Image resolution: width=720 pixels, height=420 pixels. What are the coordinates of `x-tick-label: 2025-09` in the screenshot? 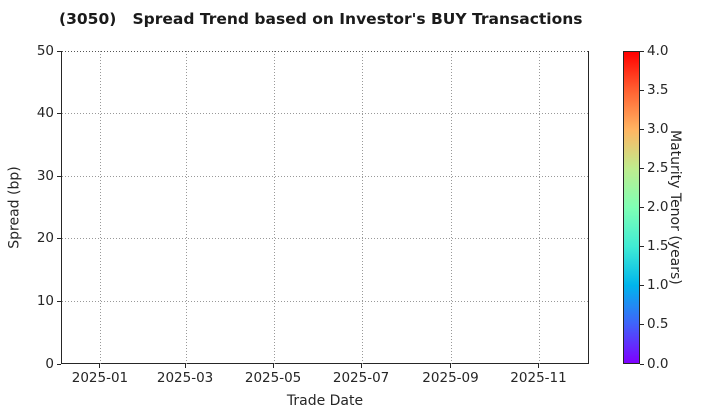 It's located at (450, 378).